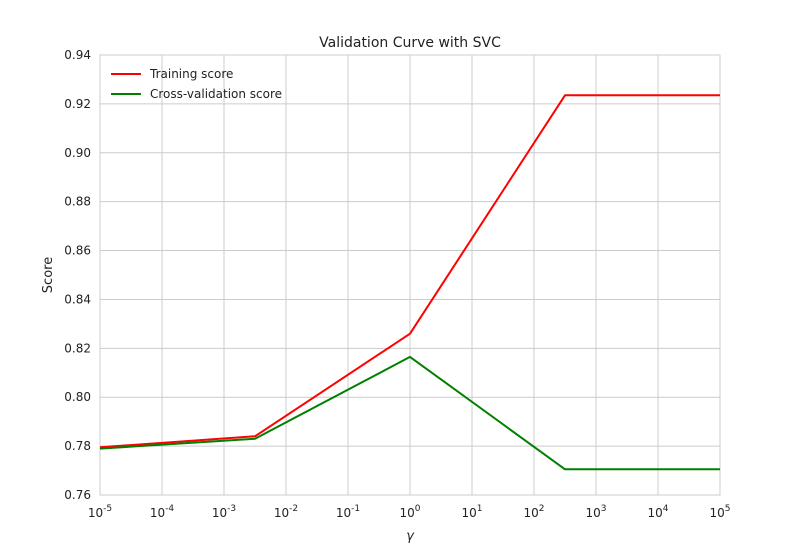  Describe the element at coordinates (191, 74) in the screenshot. I see `legend-label: Training score` at that location.